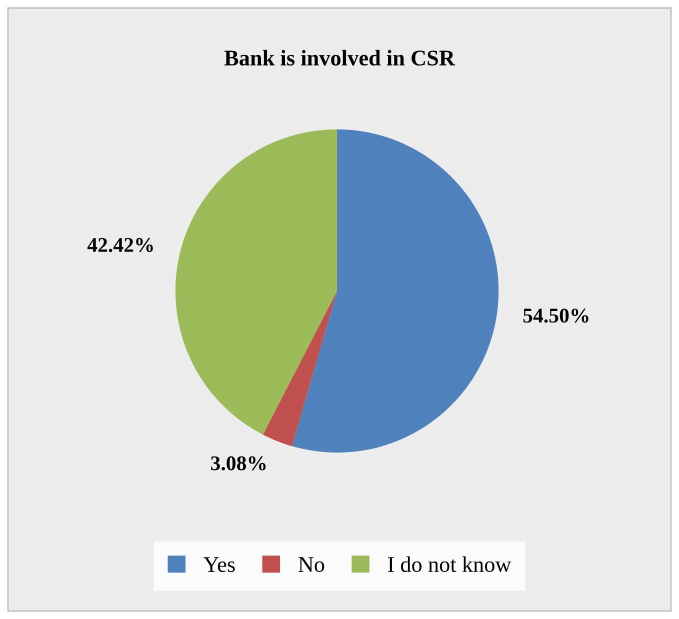 Image resolution: width=679 pixels, height=619 pixels. I want to click on data-label: 3.08%, so click(238, 463).